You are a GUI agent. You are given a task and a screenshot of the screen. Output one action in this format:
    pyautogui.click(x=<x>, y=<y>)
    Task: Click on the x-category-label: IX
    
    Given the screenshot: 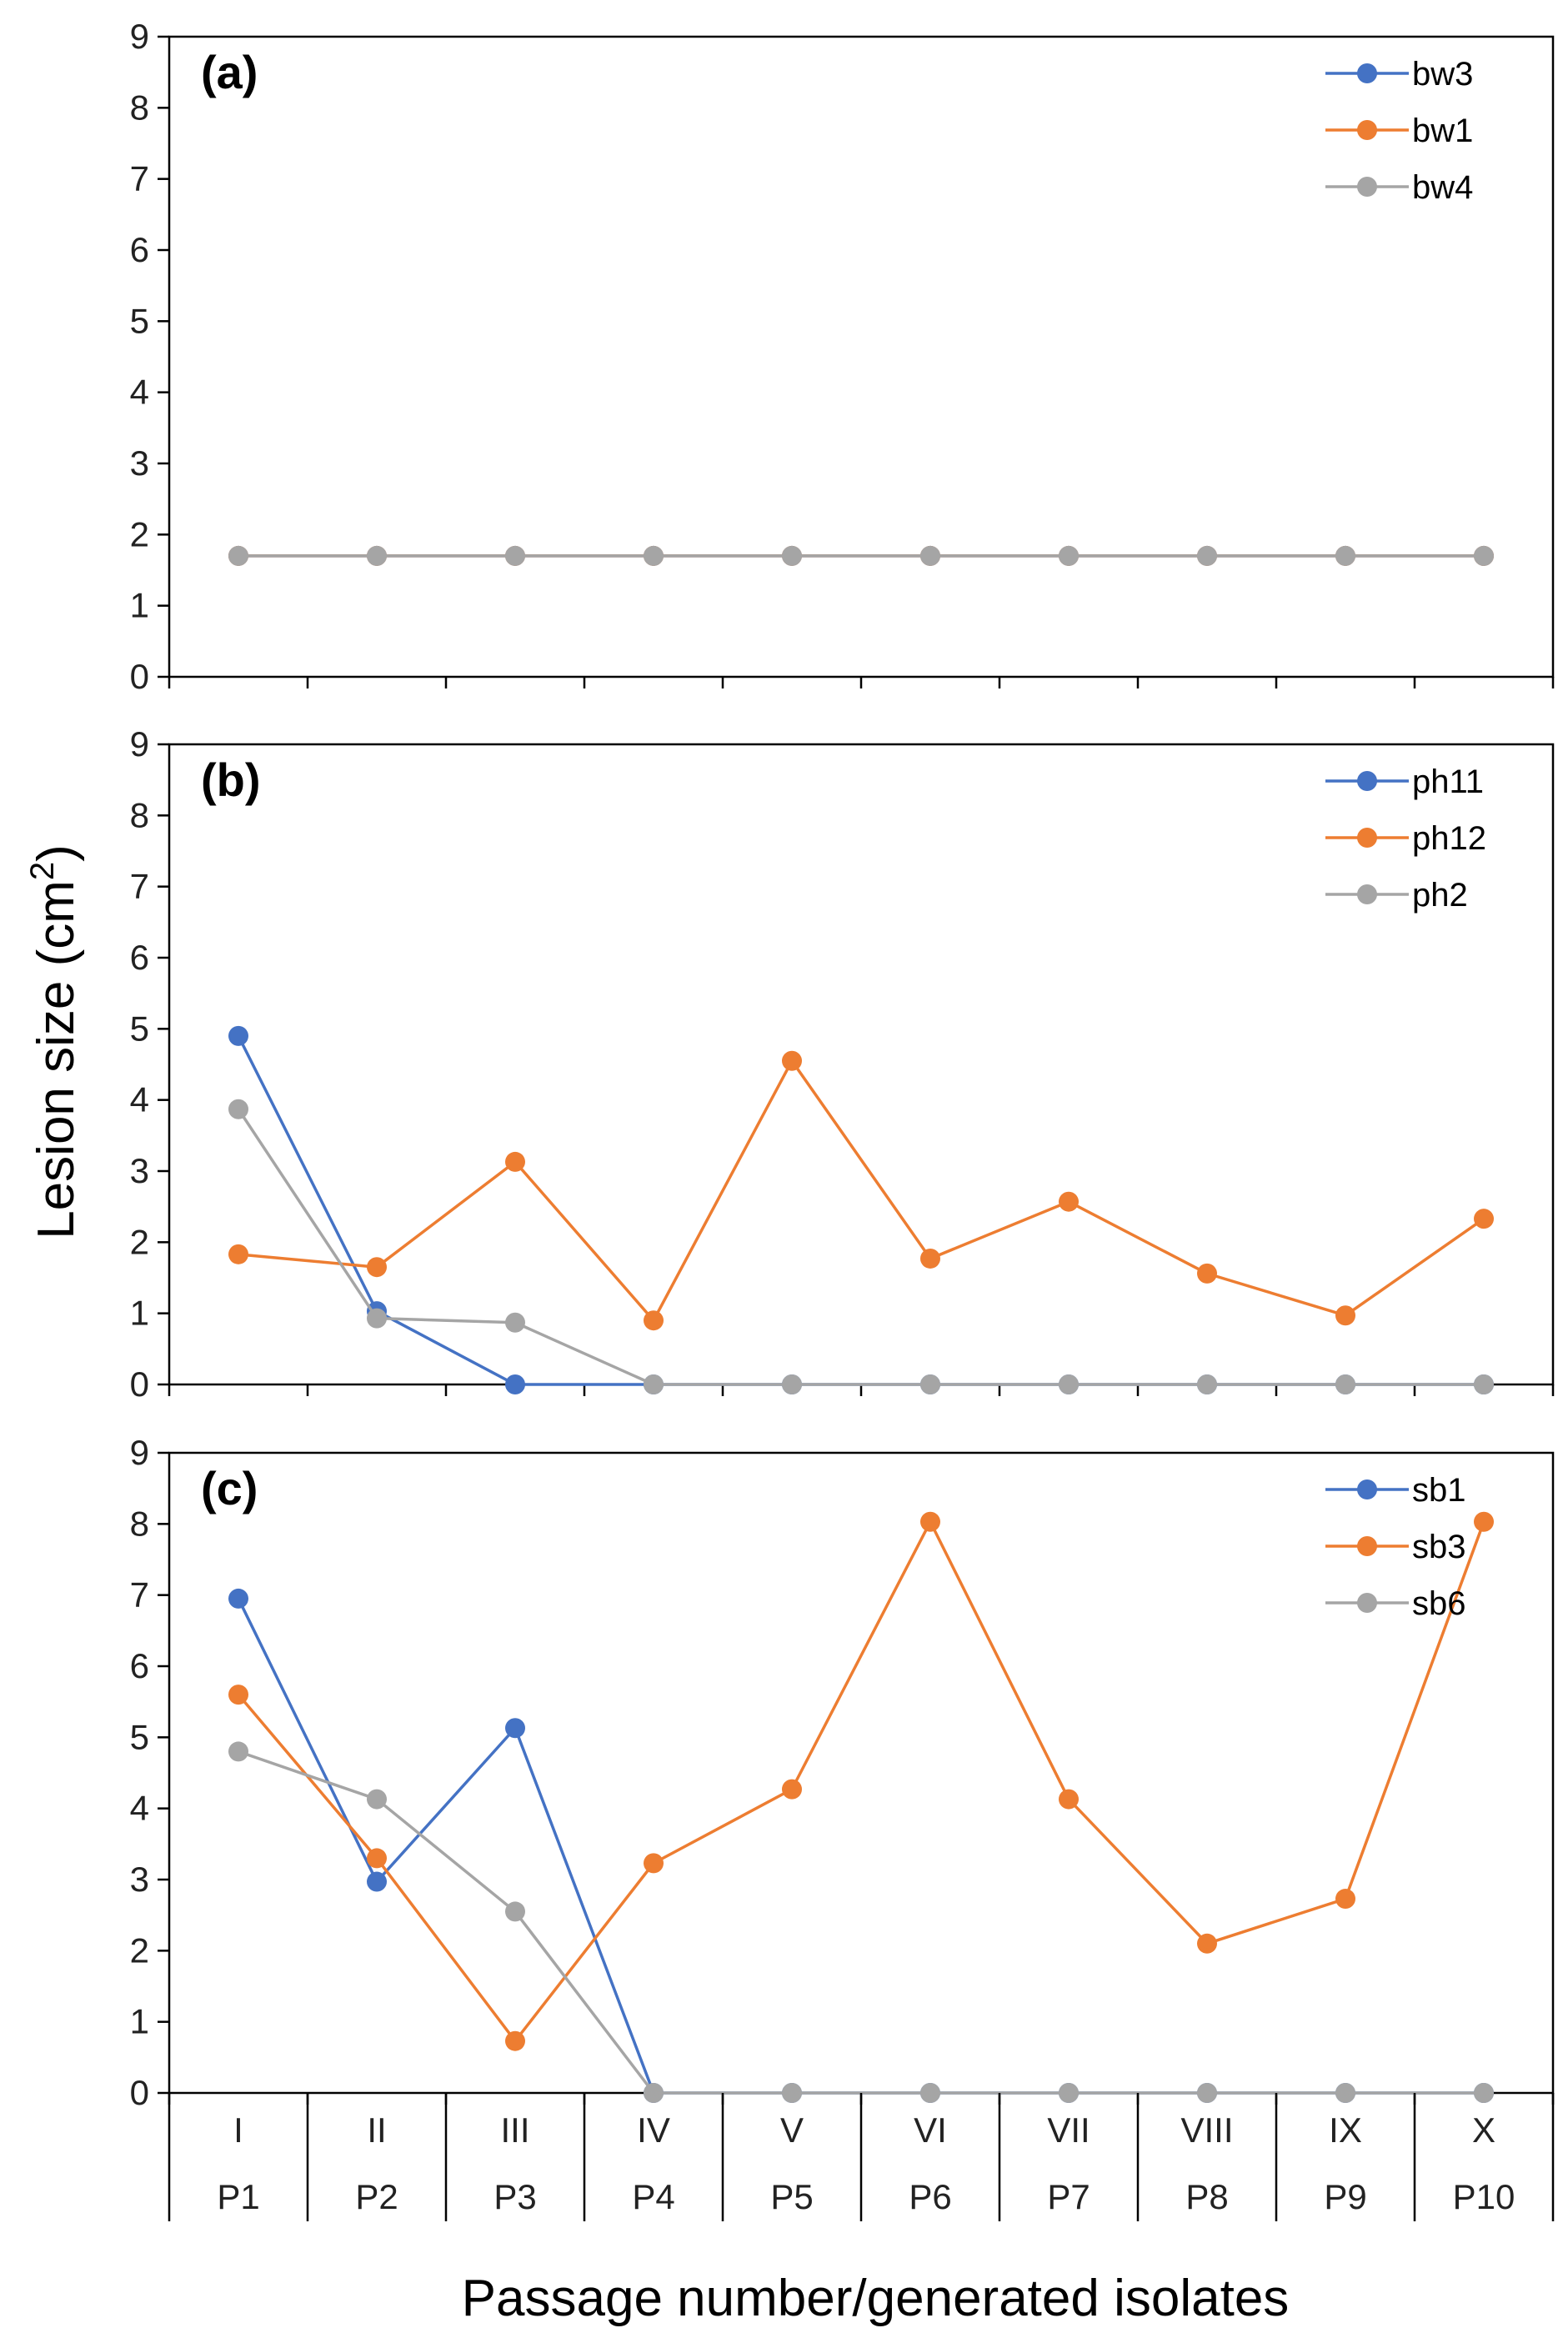 What is the action you would take?
    pyautogui.click(x=1345, y=2130)
    